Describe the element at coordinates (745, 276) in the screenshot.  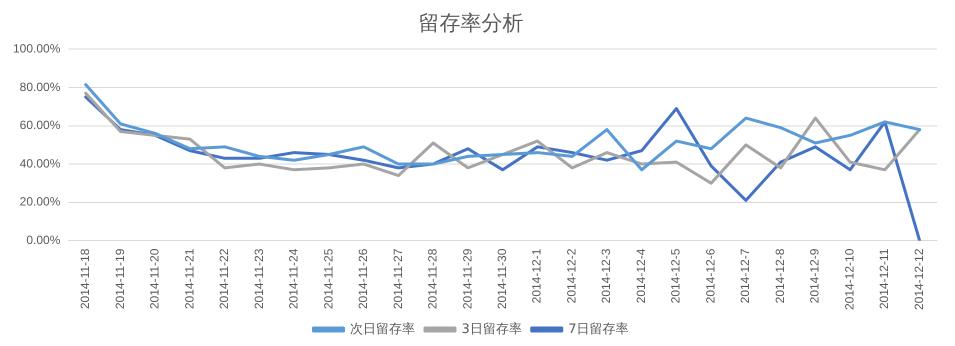
I see `x-tick-label: 2014-12-7` at that location.